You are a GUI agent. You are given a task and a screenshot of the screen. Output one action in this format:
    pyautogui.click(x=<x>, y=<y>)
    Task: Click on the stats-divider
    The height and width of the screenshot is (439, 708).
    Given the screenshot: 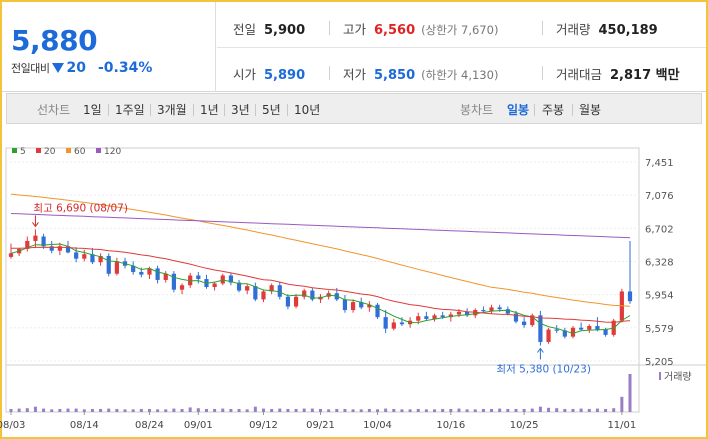 What is the action you would take?
    pyautogui.click(x=461, y=47)
    